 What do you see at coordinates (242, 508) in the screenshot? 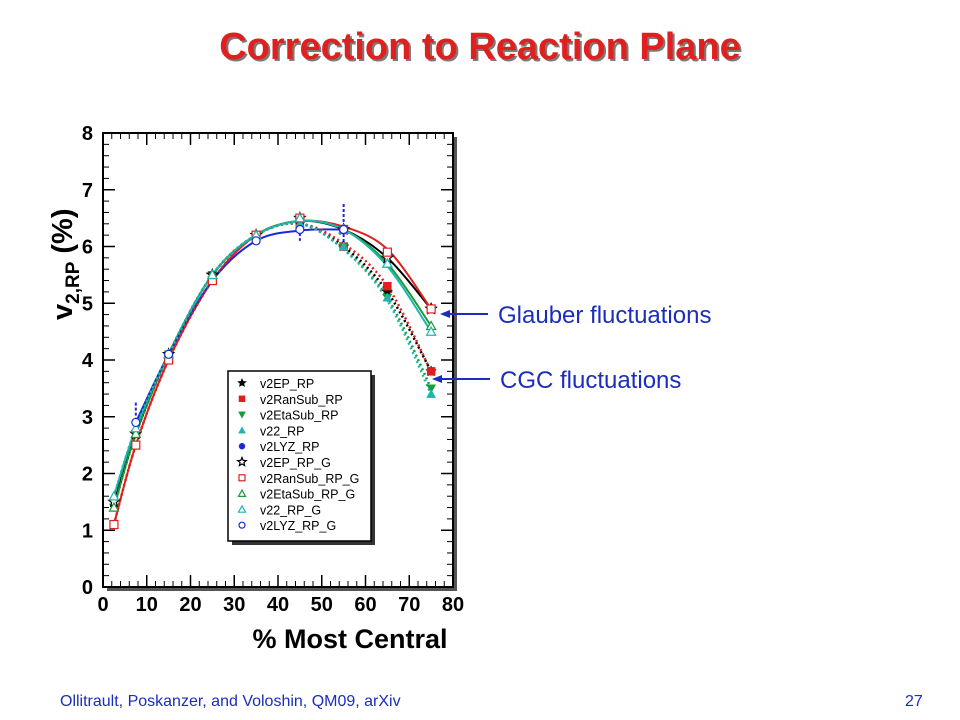
I see `legend-marker-v22-rp-g` at bounding box center [242, 508].